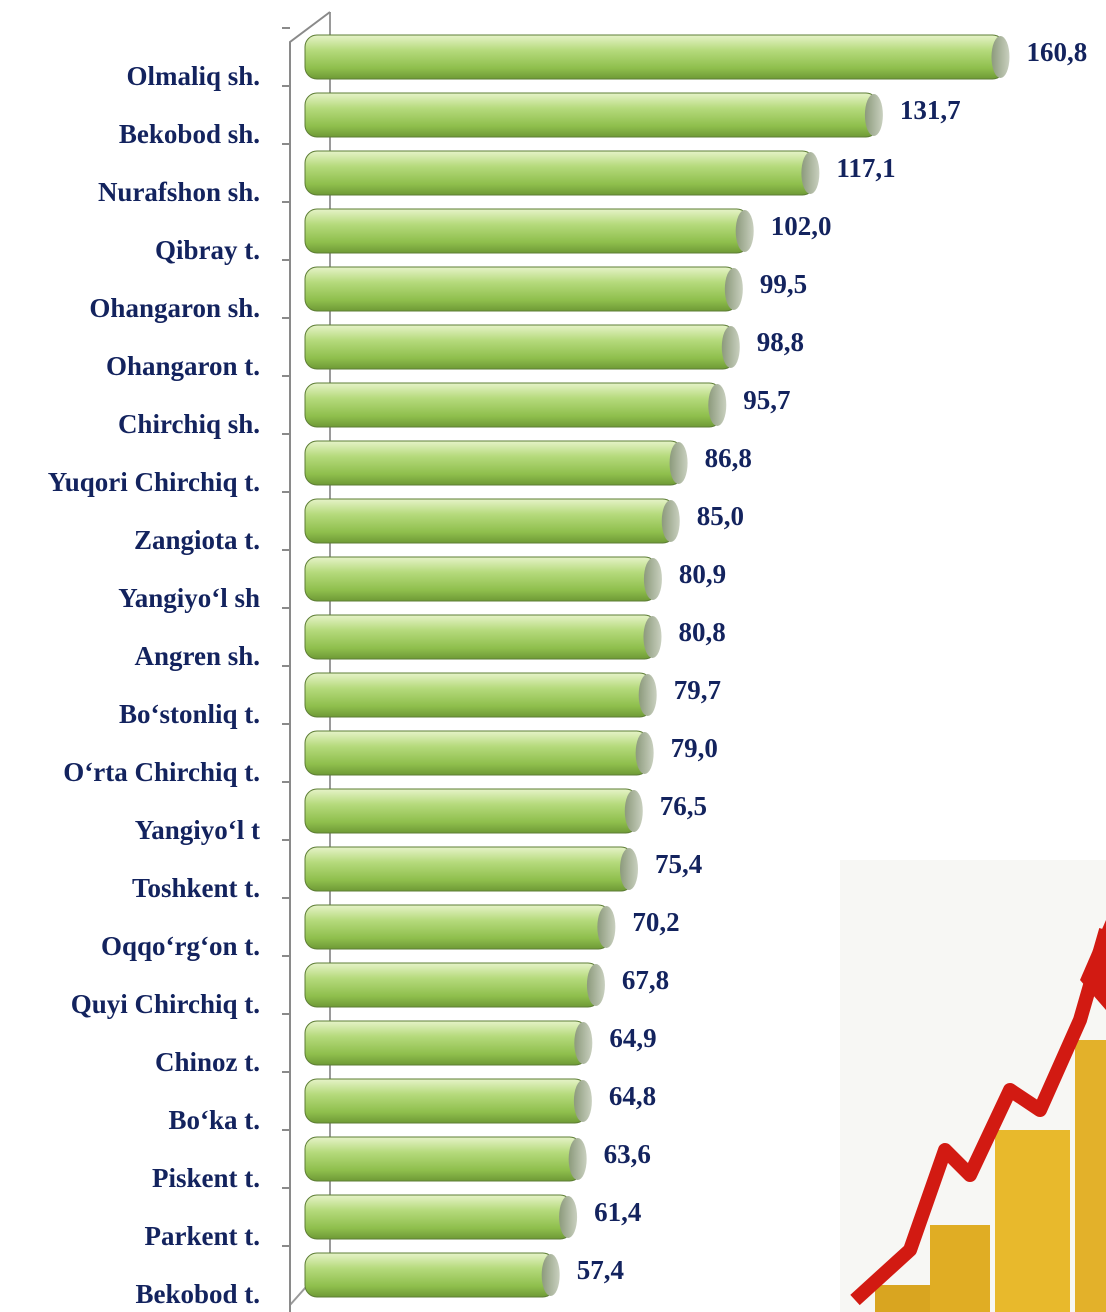 Image resolution: width=1106 pixels, height=1312 pixels. I want to click on y-tick-label: Piskent t., so click(206, 1178).